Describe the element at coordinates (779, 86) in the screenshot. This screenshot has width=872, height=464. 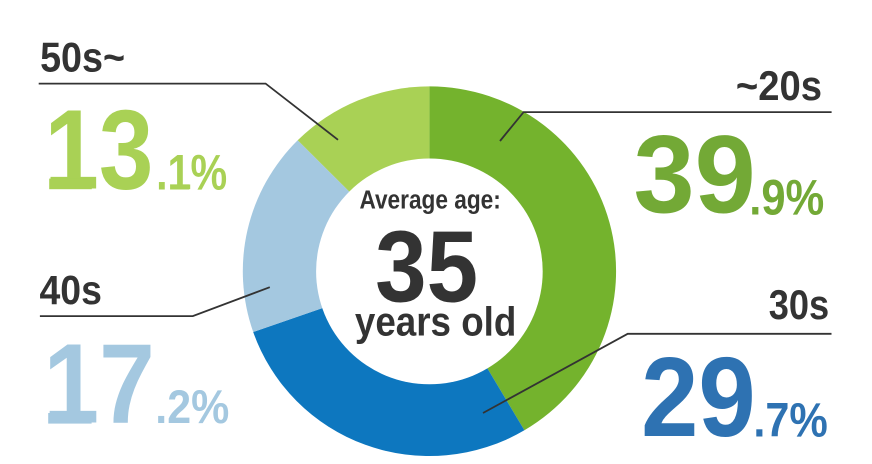
I see `svg-text: ~20s` at that location.